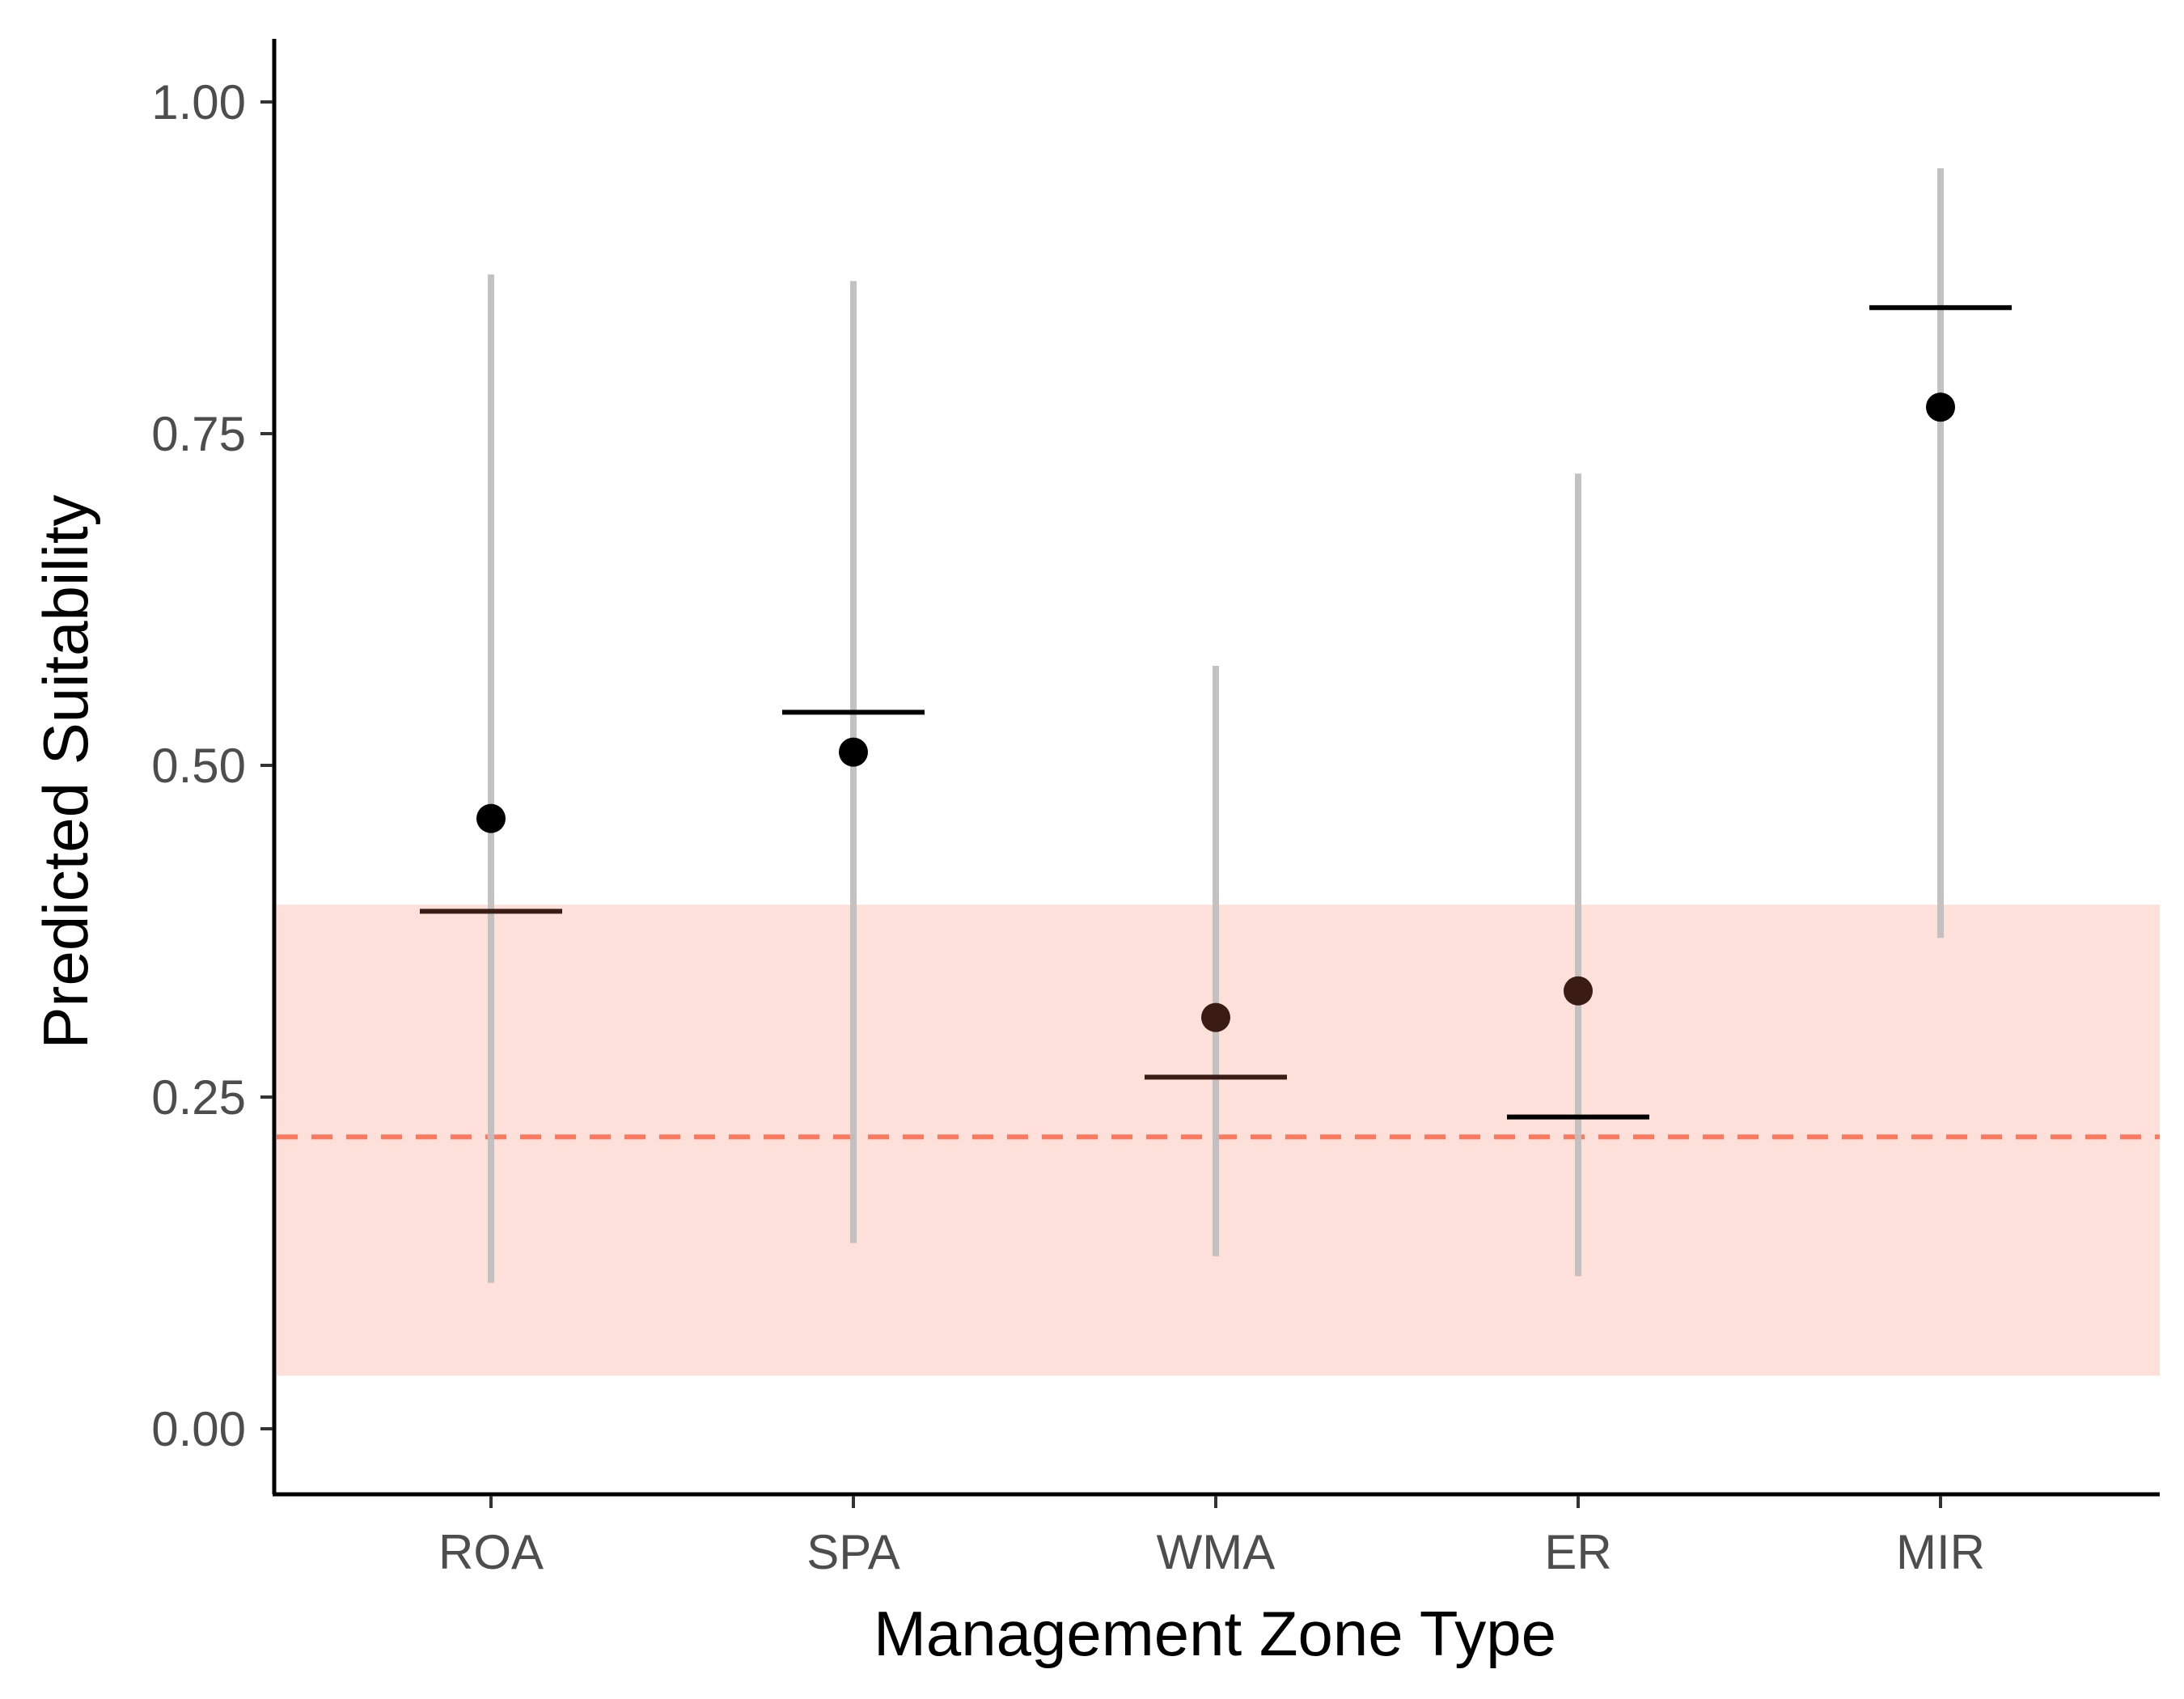 Image resolution: width=2184 pixels, height=1699 pixels. I want to click on point-er, so click(1578, 991).